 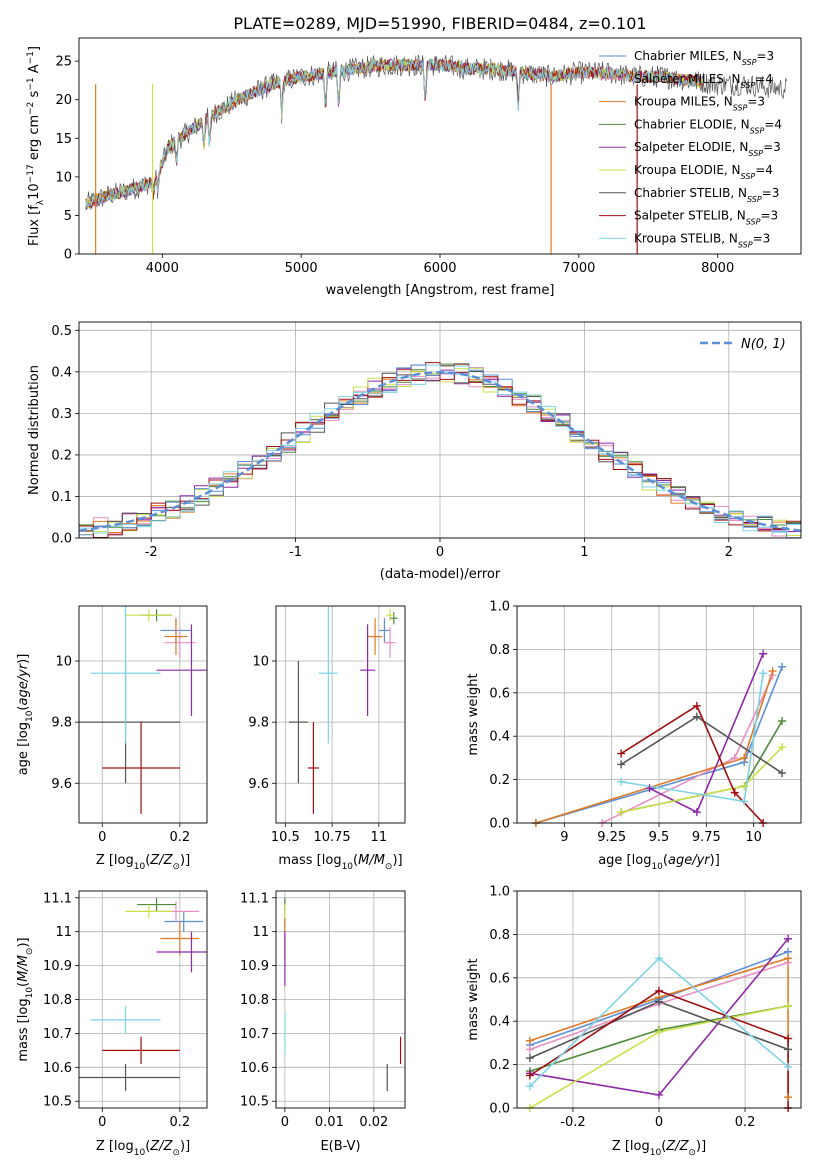 I want to click on label-part: Z/Z, so click(x=161, y=1146).